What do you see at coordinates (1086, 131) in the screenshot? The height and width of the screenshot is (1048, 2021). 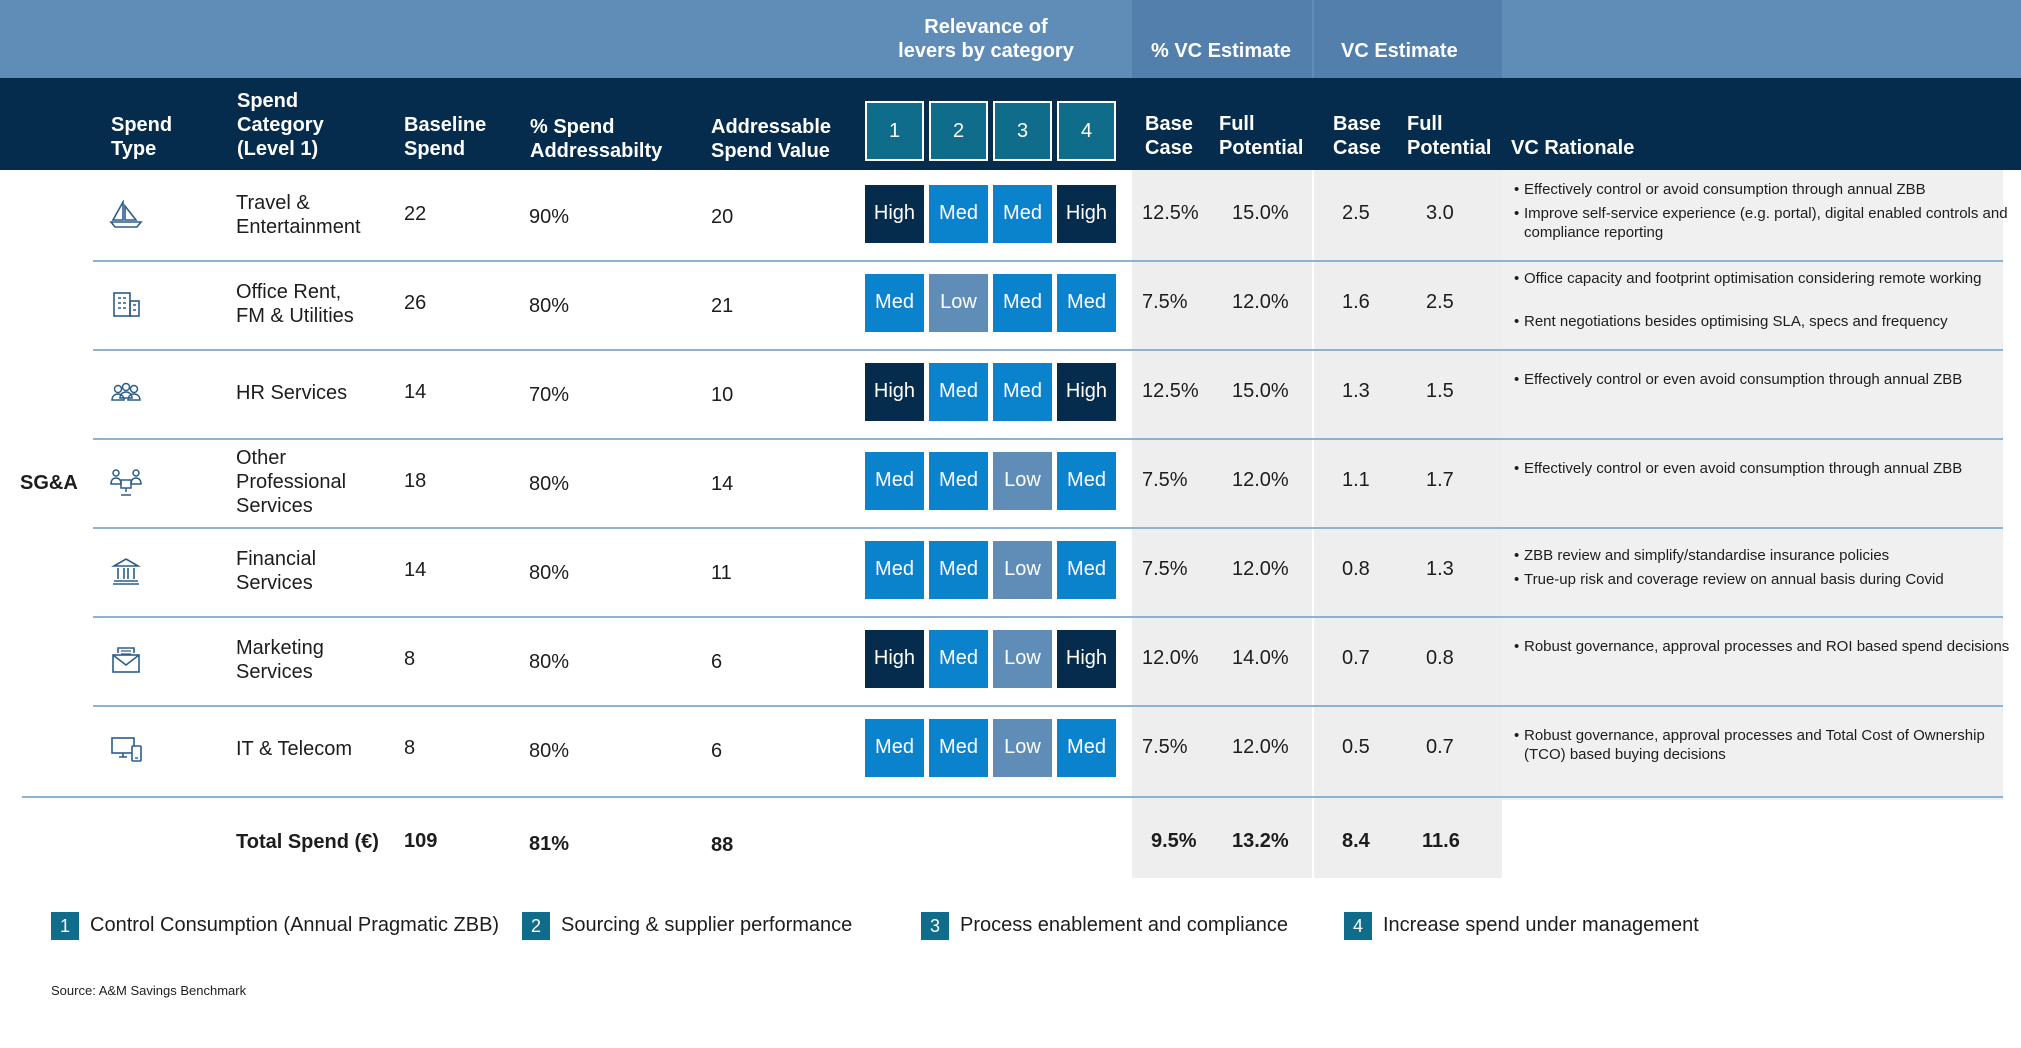 I see `lever-4-header: 4` at bounding box center [1086, 131].